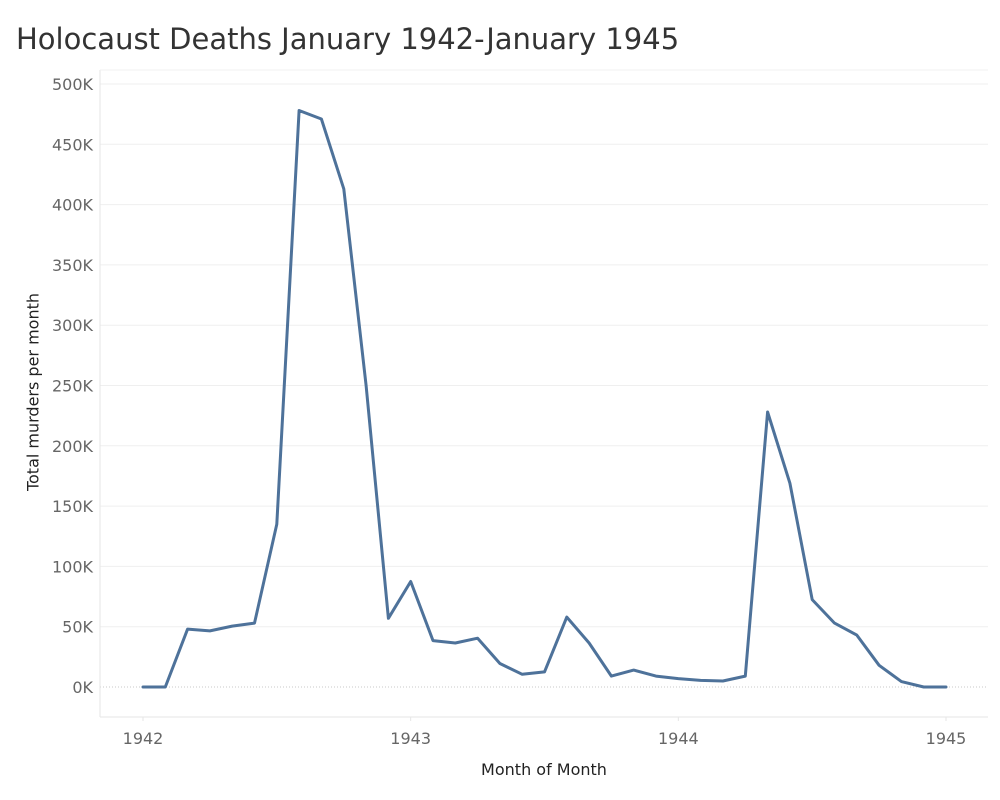 This screenshot has height=800, width=1000. I want to click on y-tick-label: 500K, so click(73, 84).